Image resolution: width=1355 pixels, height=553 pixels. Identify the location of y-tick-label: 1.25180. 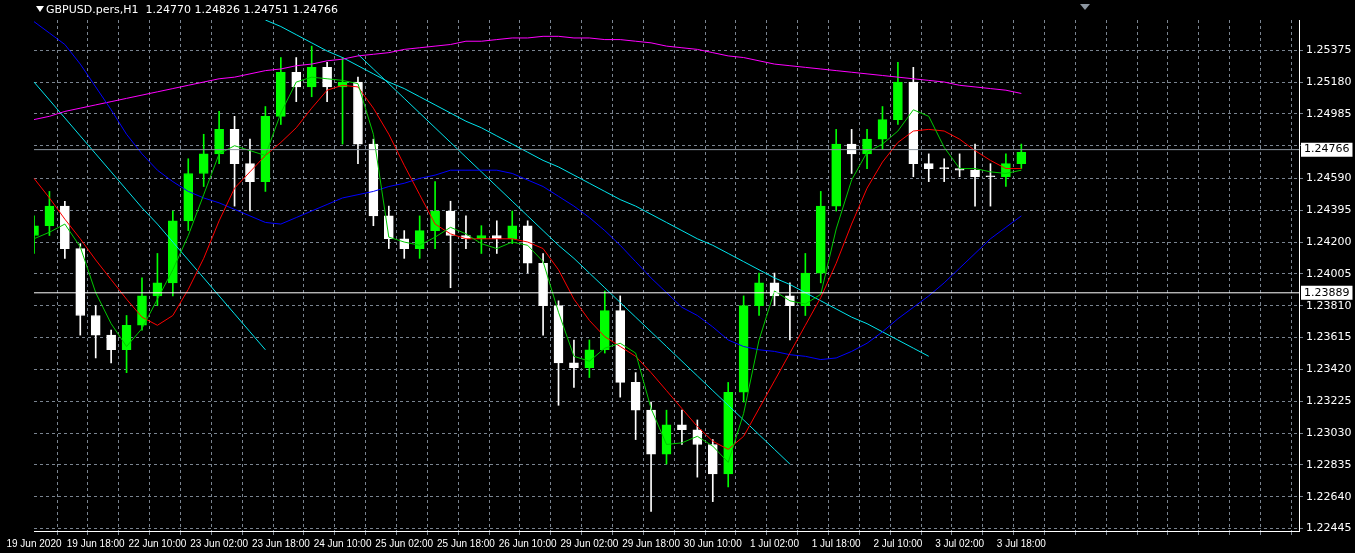
(1329, 81).